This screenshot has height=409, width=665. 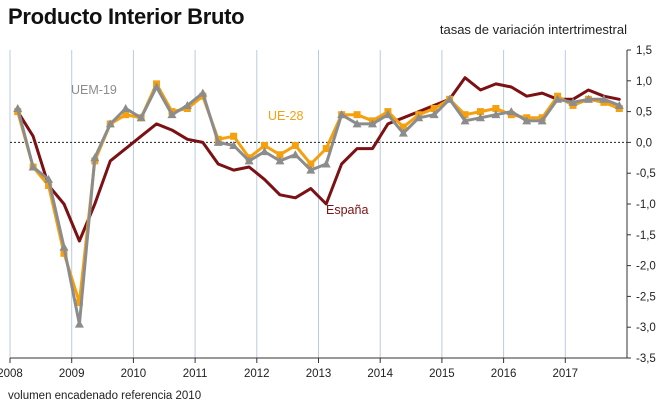 I want to click on x-tick-label: 2015, so click(x=442, y=374).